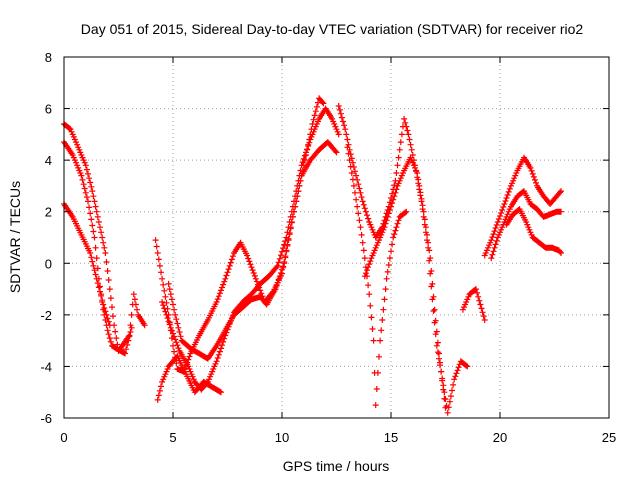  I want to click on y-tick-label: 2, so click(48, 212).